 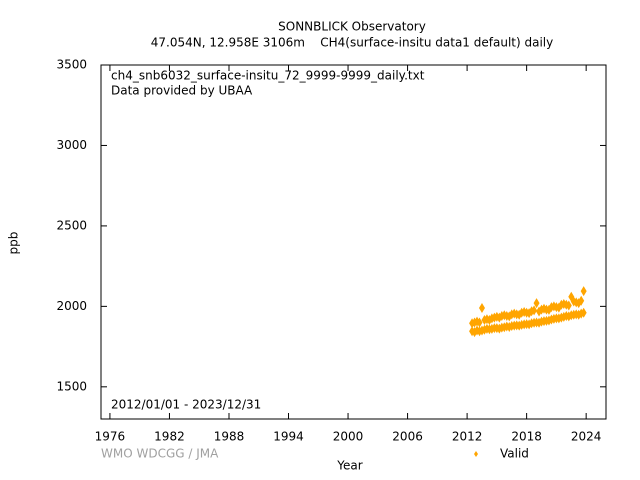 I want to click on credit: WMO WDCGG / JMA, so click(x=160, y=454).